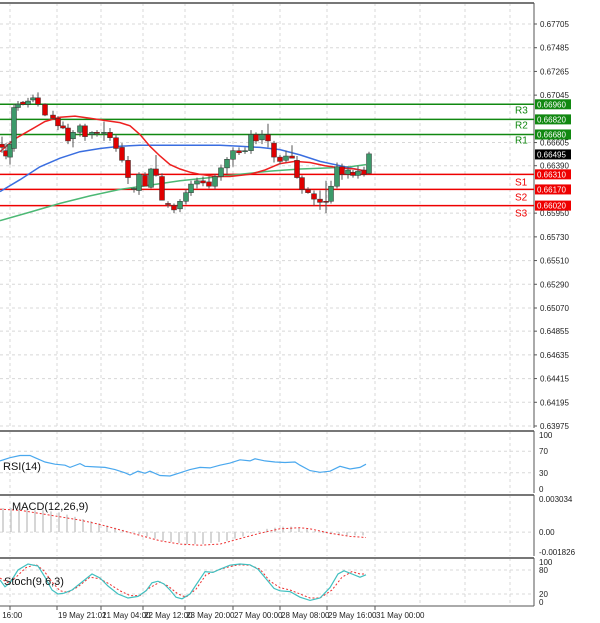 This screenshot has height=623, width=600. I want to click on price-tick-label: 0.67045, so click(554, 95).